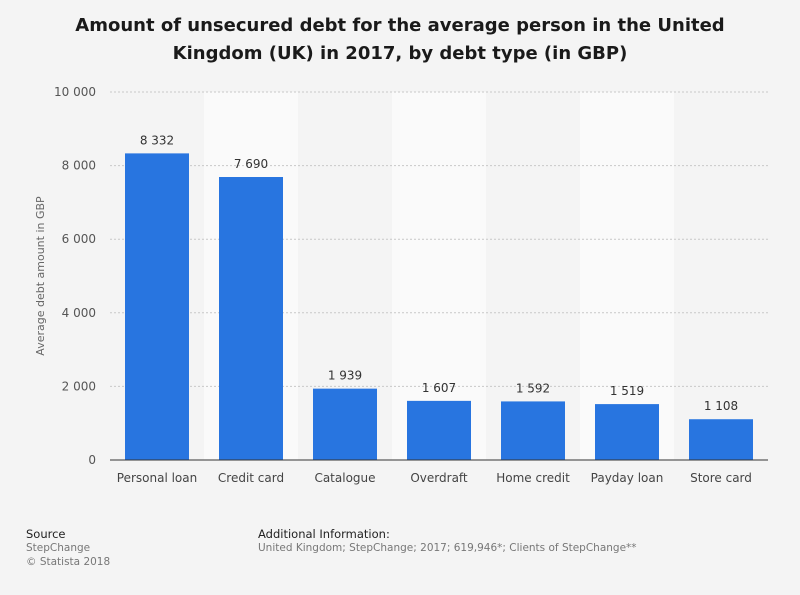 The image size is (800, 595). I want to click on y-axis-label: Average debt amount in GBP, so click(40, 276).